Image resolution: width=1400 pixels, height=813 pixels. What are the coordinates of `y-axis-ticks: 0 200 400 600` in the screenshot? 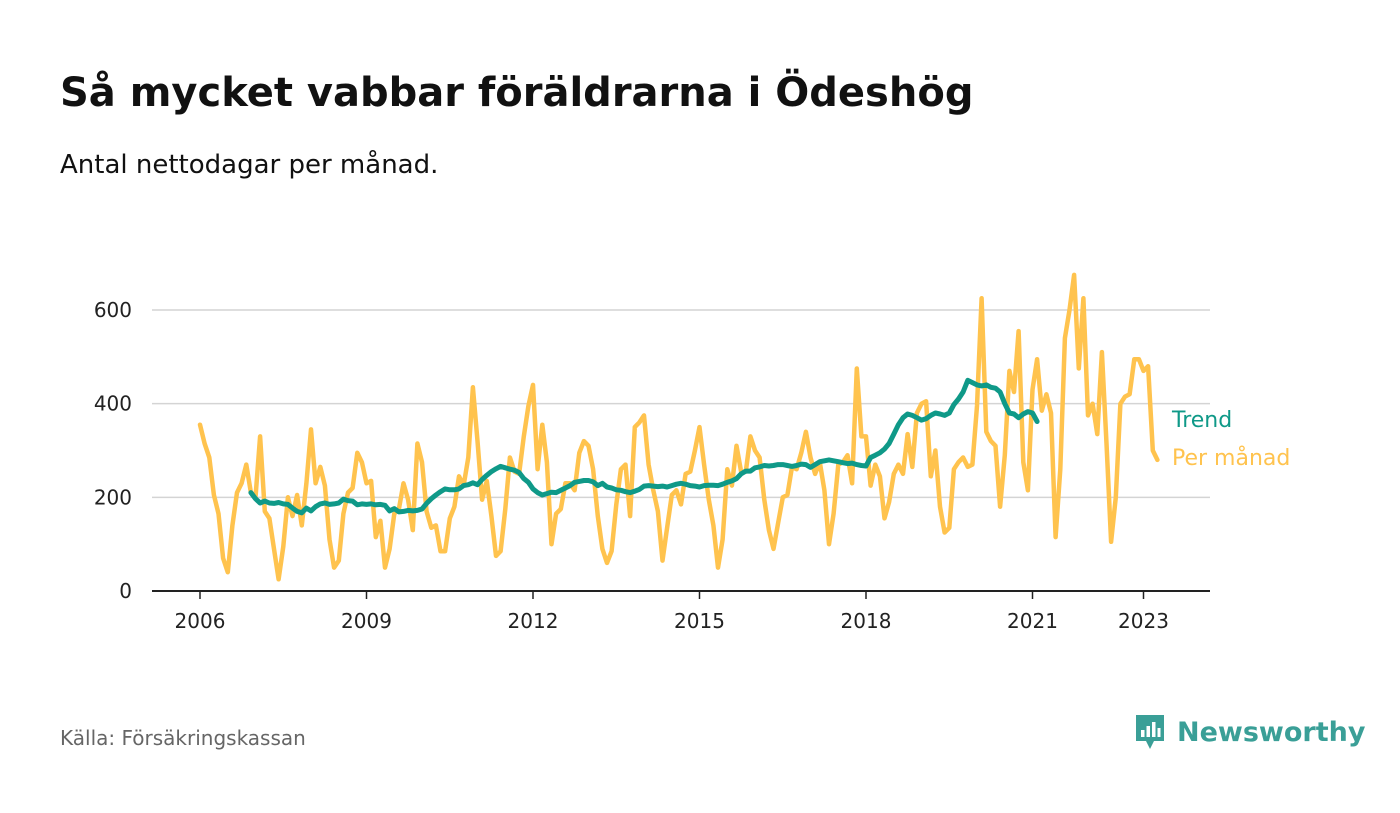 It's located at (113, 450).